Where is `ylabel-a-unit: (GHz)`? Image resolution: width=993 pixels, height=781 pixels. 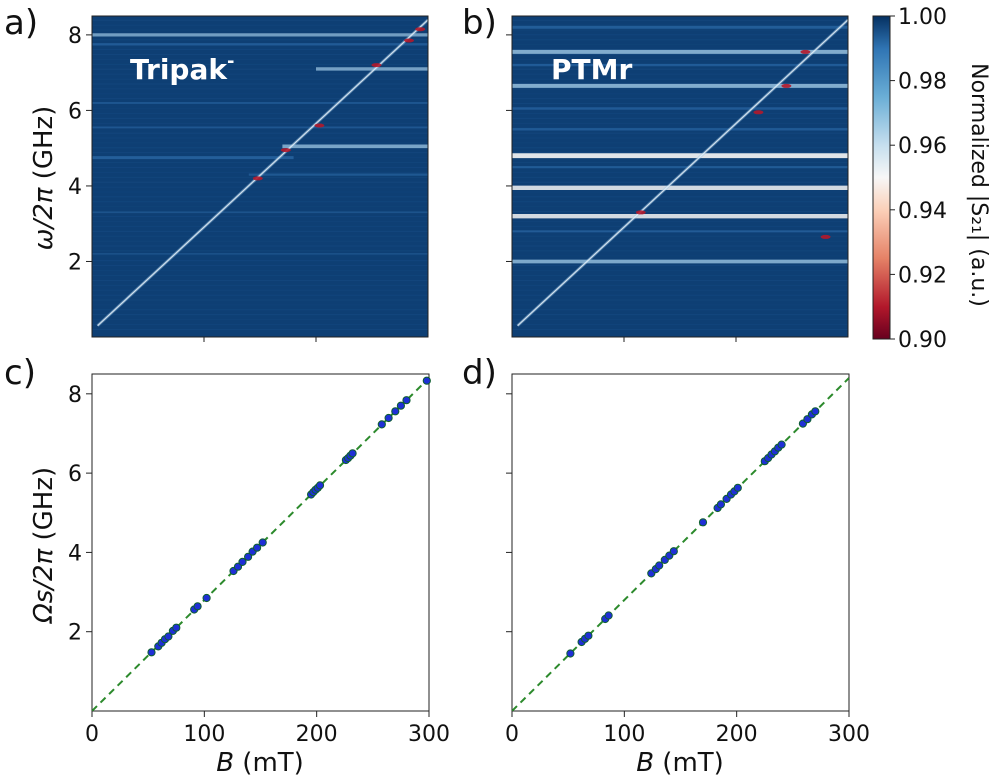 ylabel-a-unit: (GHz) is located at coordinates (44, 147).